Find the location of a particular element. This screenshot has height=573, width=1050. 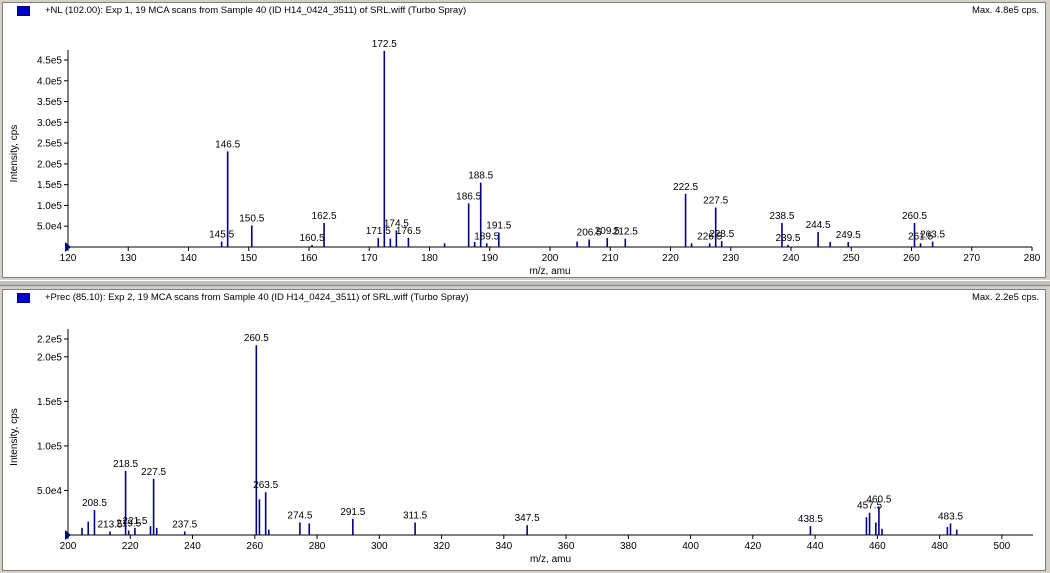

x-tick-label: 340 is located at coordinates (503, 546).